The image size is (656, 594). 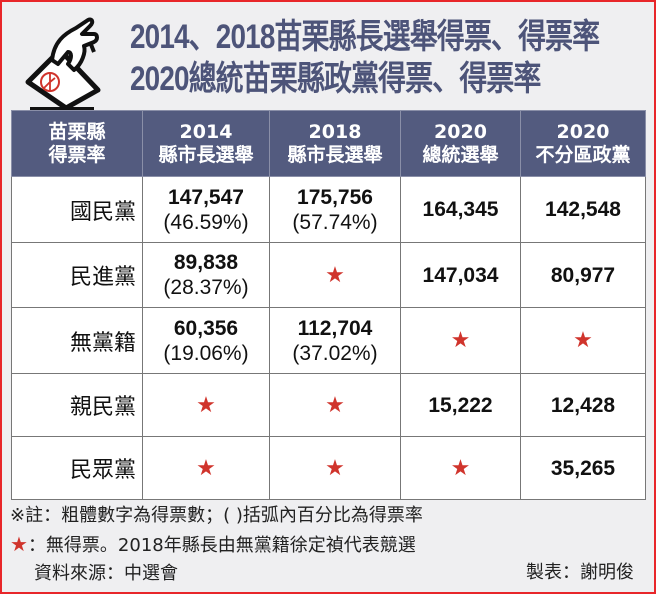 I want to click on vote-count: 175,756, so click(x=335, y=197).